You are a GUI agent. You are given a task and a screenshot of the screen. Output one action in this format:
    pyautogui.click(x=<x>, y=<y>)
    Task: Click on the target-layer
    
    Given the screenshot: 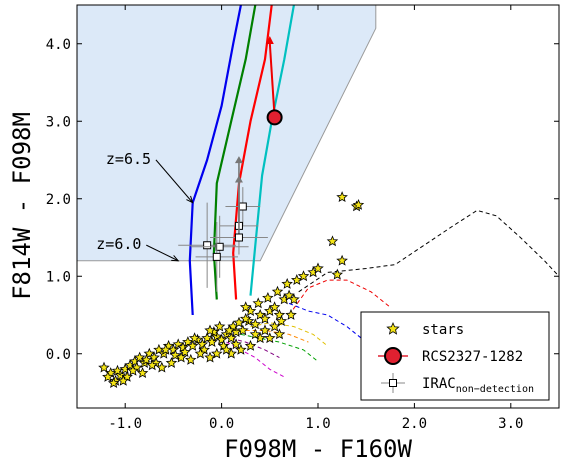 What is the action you would take?
    pyautogui.click(x=274, y=81)
    